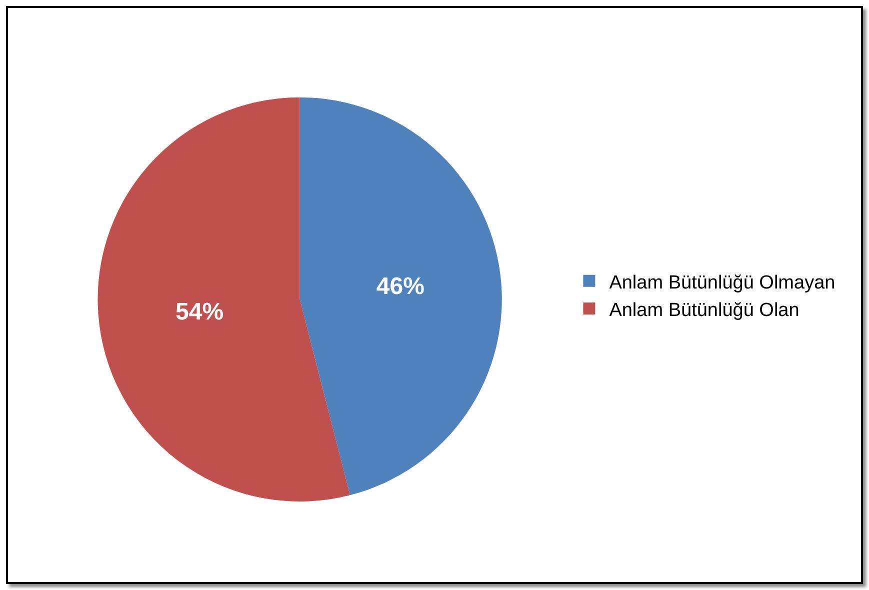 This screenshot has width=869, height=590. What do you see at coordinates (200, 312) in the screenshot?
I see `data-label: 54%` at bounding box center [200, 312].